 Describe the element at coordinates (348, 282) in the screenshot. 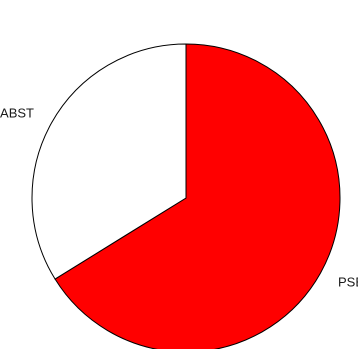

I see `pie-label-pse: PSE` at that location.